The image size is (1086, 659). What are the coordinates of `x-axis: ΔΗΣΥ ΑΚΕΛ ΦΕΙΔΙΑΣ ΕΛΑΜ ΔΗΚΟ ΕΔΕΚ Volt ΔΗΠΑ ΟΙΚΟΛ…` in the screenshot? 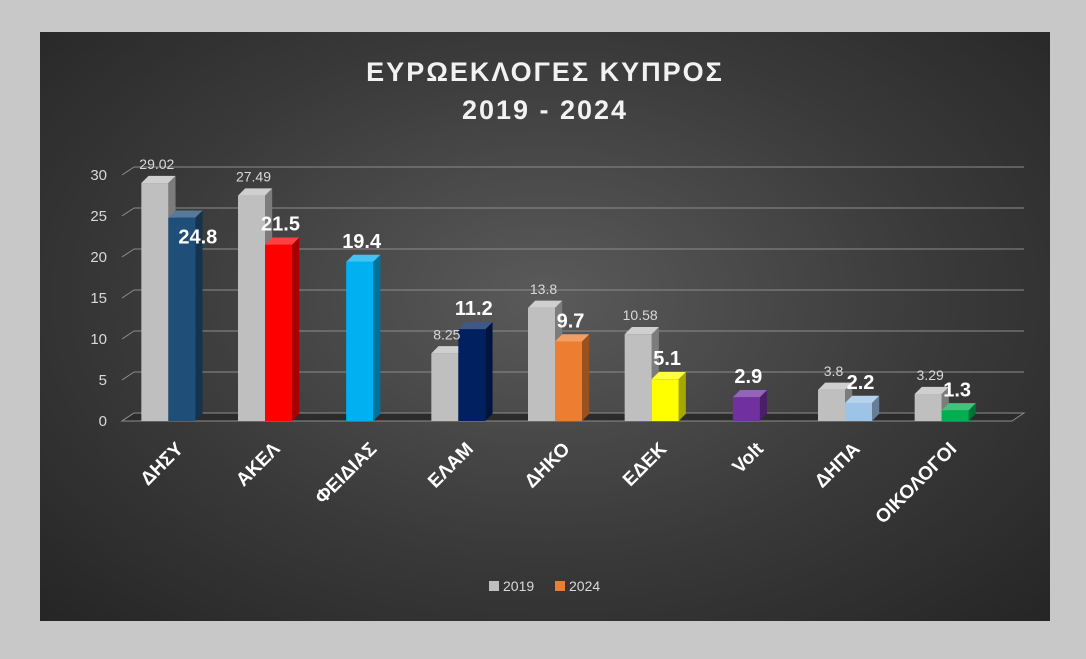 It's located at (549, 483).